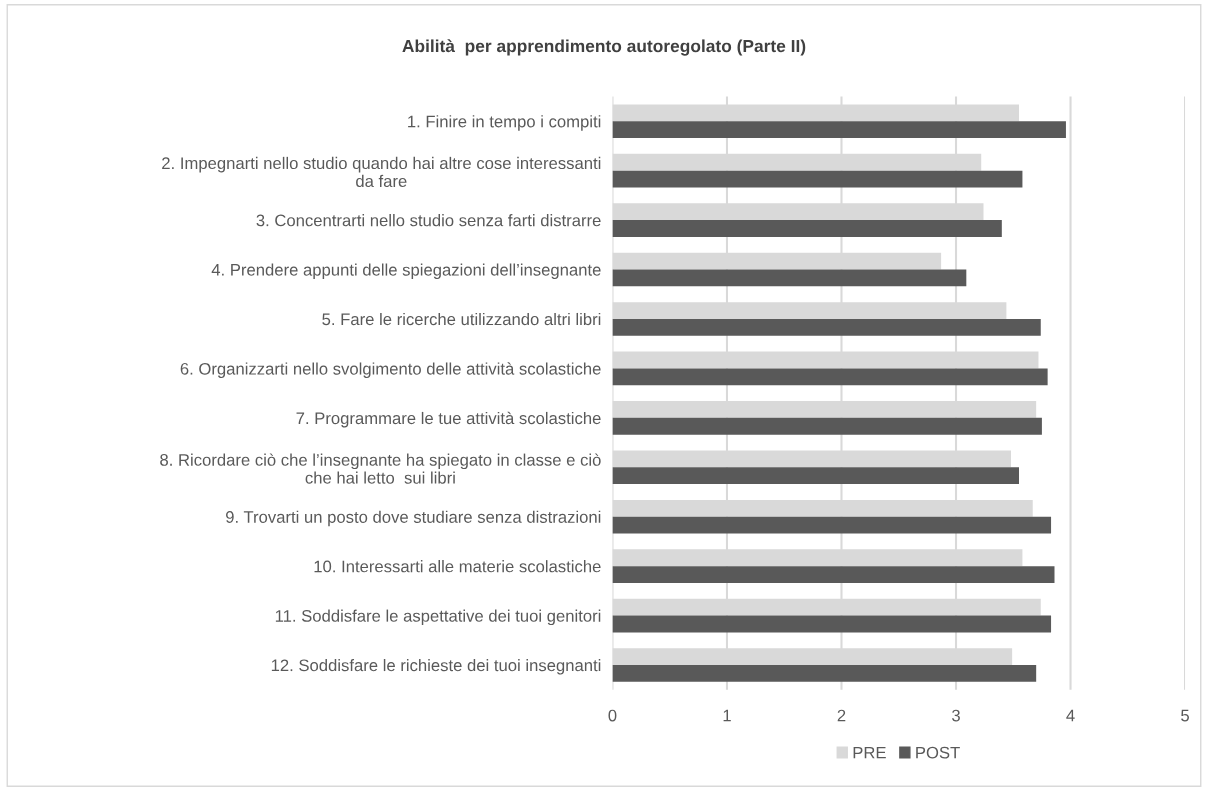 Image resolution: width=1208 pixels, height=791 pixels. What do you see at coordinates (428, 220) in the screenshot?
I see `y-tick-label: 3. Concentrarti nello studio senza farti distrarre` at bounding box center [428, 220].